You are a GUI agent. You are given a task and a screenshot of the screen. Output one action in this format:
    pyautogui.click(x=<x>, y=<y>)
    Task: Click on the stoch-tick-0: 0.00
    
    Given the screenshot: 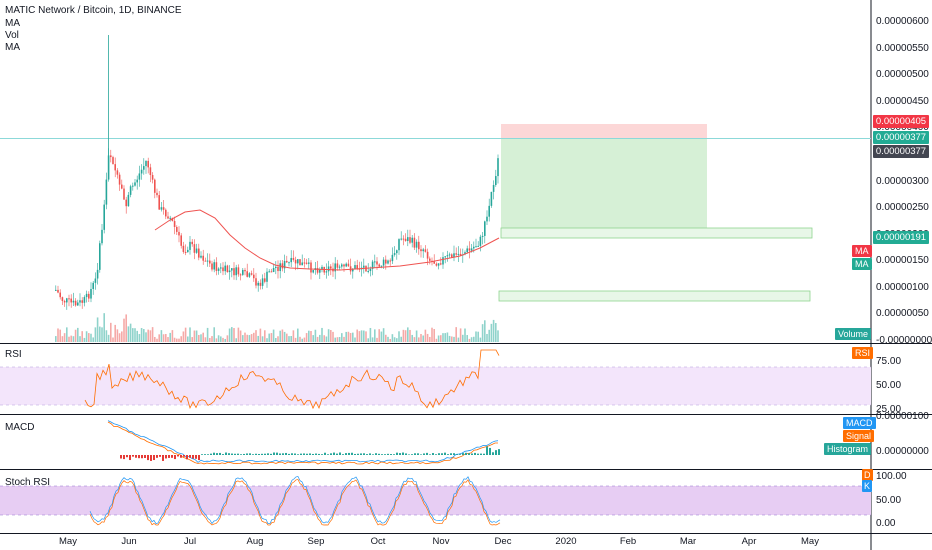 What is the action you would take?
    pyautogui.click(x=886, y=523)
    